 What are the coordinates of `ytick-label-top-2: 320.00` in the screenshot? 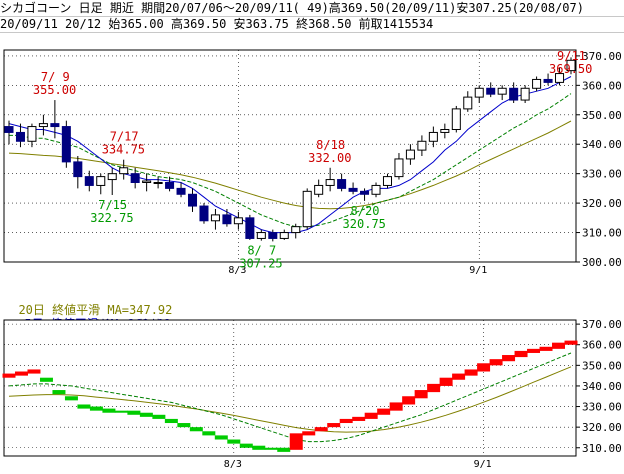 It's located at (602, 203).